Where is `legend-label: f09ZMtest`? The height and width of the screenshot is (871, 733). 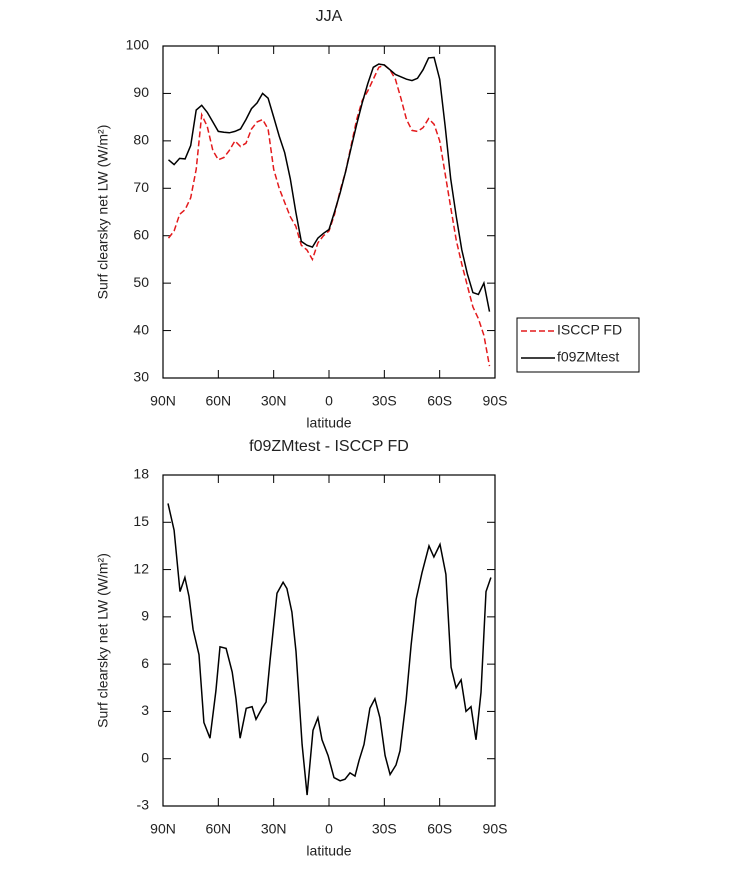
legend-label: f09ZMtest is located at coordinates (588, 357).